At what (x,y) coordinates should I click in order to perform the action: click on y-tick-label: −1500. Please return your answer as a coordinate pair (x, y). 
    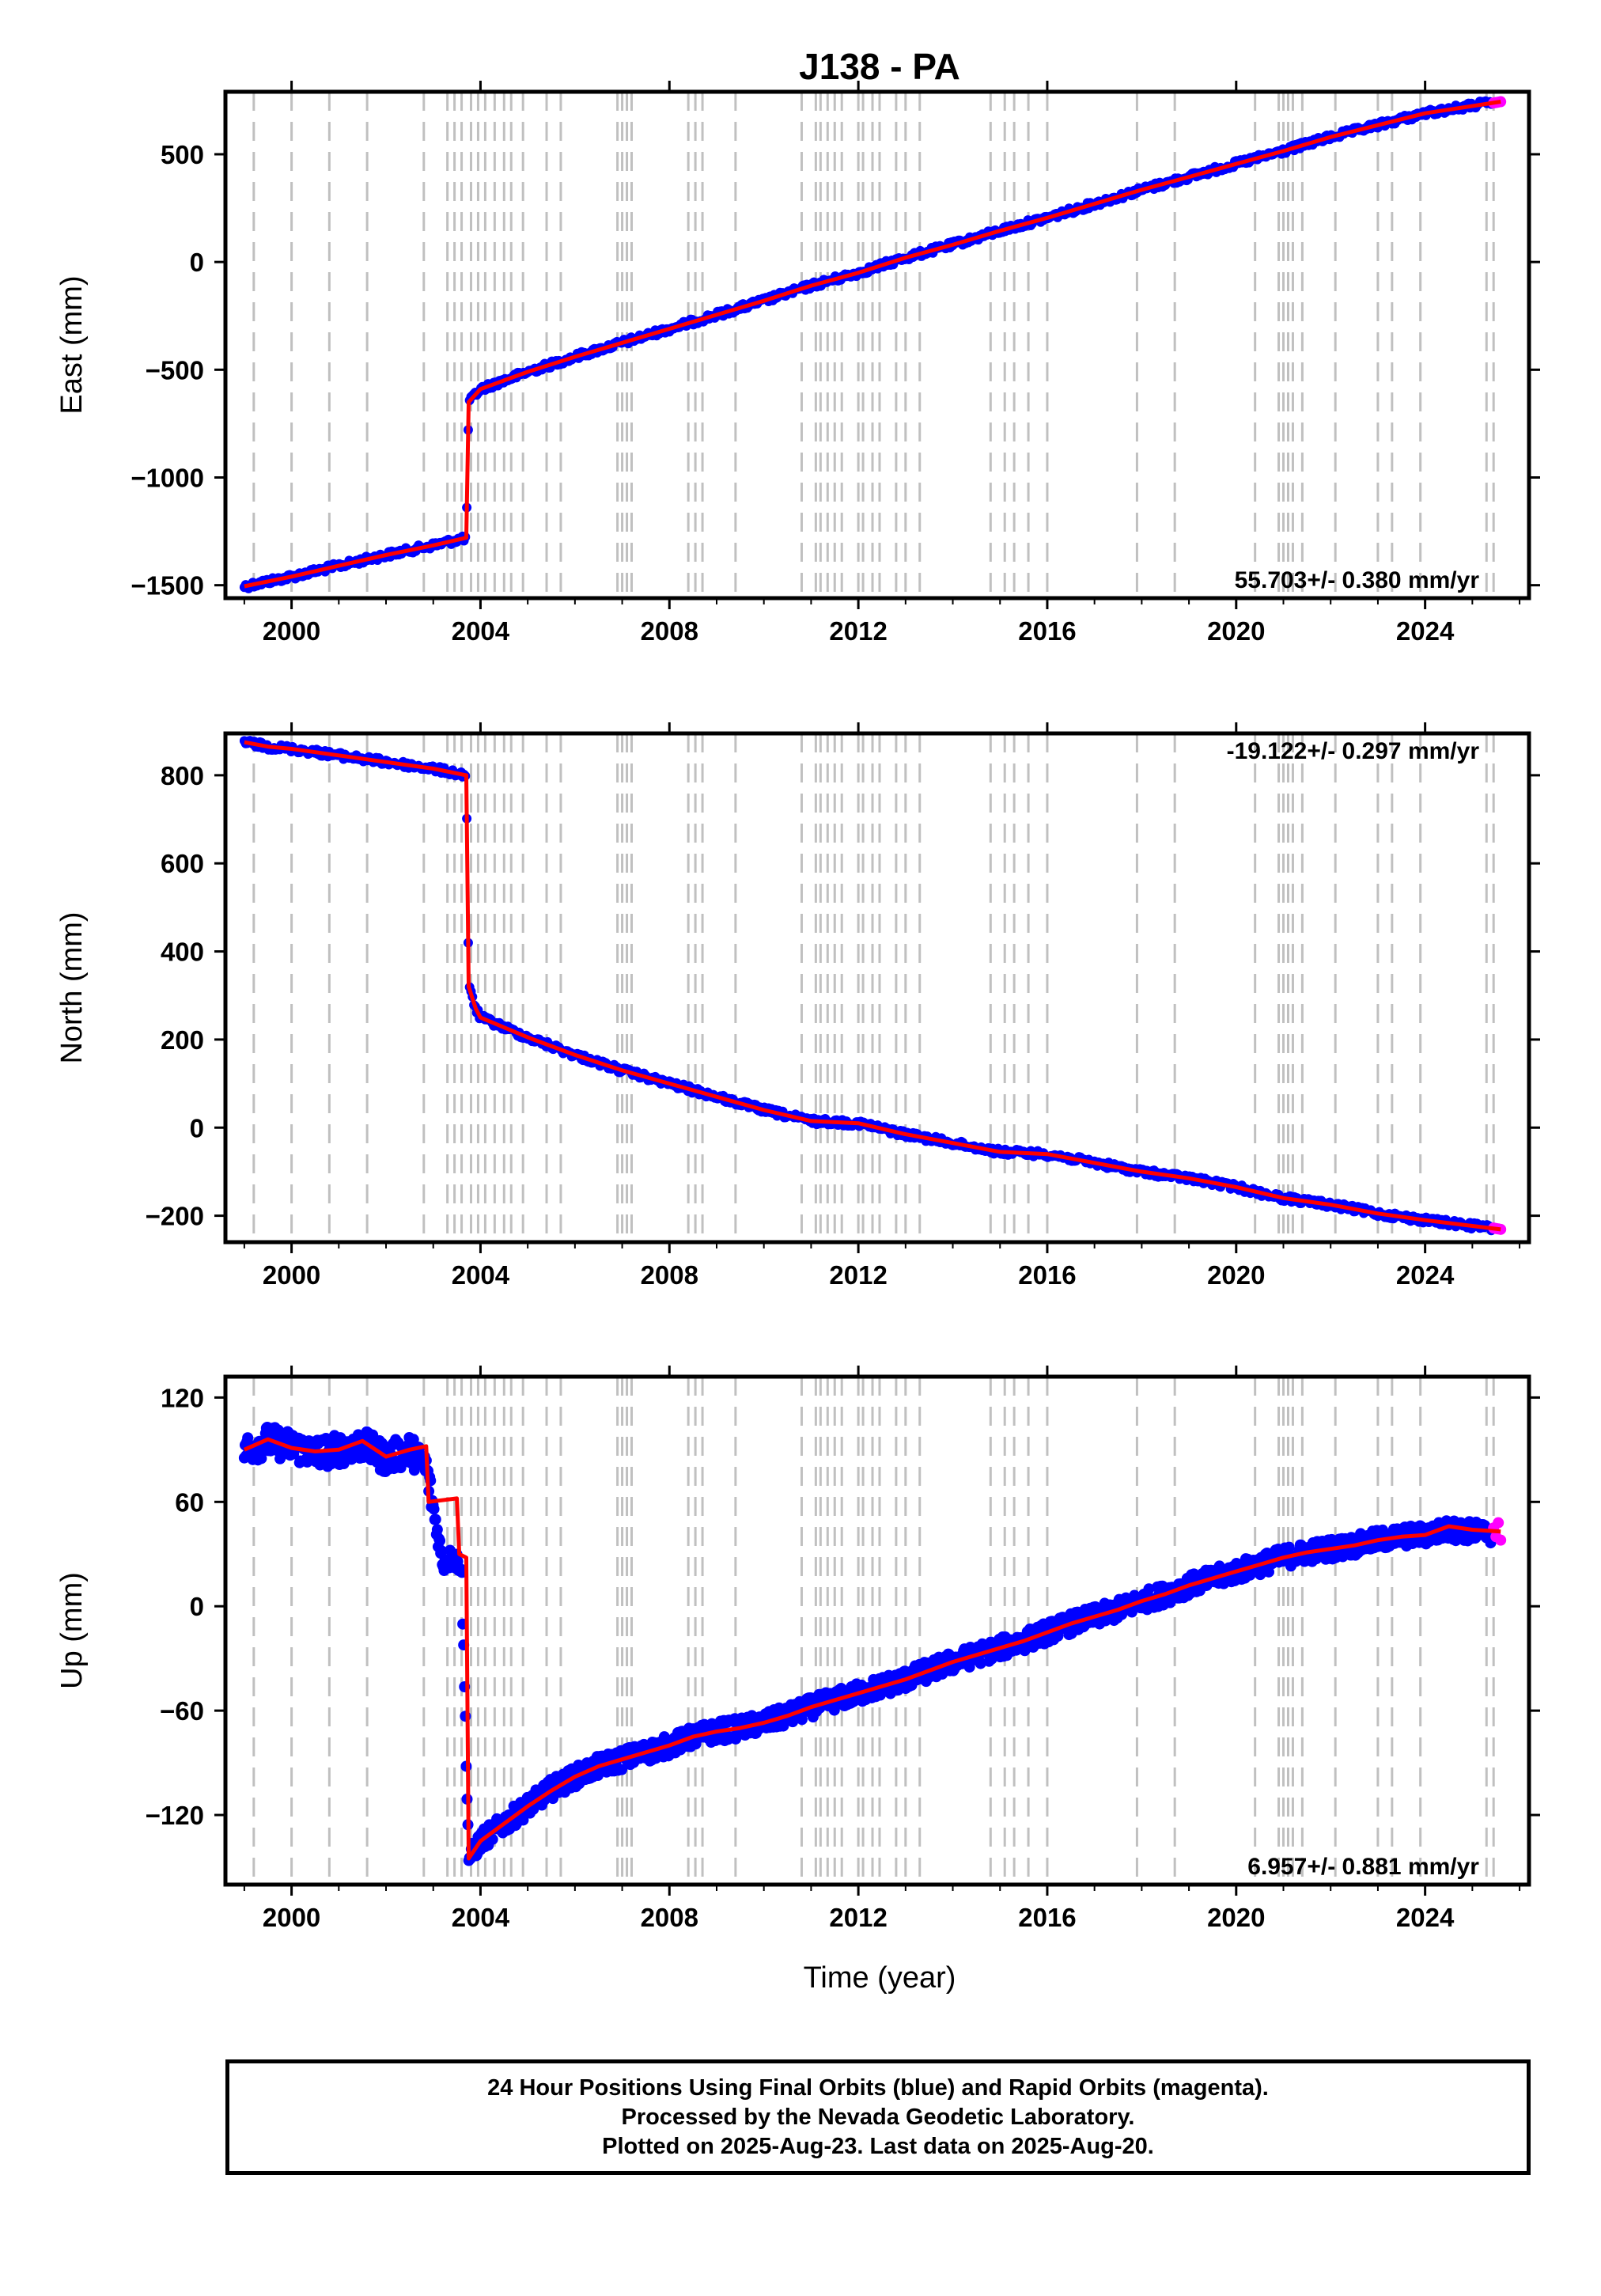
    Looking at the image, I should click on (167, 586).